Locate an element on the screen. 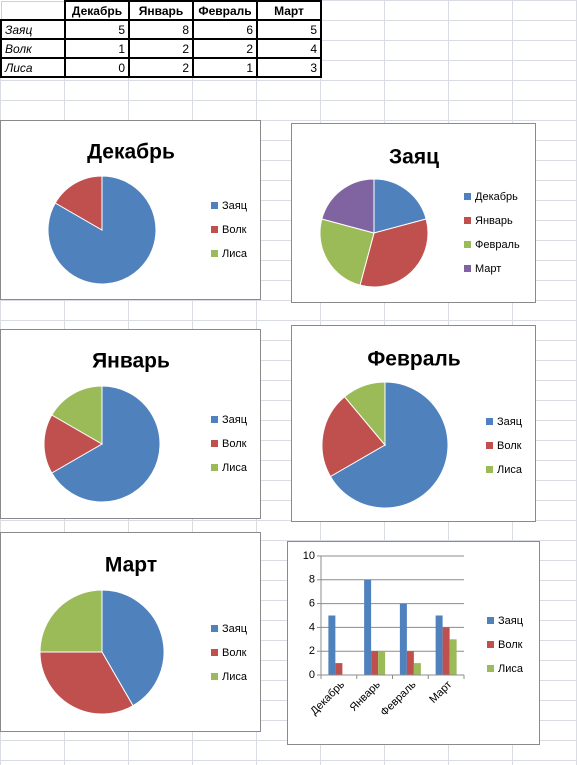 The image size is (577, 765). table-header-cell: Декабрь is located at coordinates (97, 10).